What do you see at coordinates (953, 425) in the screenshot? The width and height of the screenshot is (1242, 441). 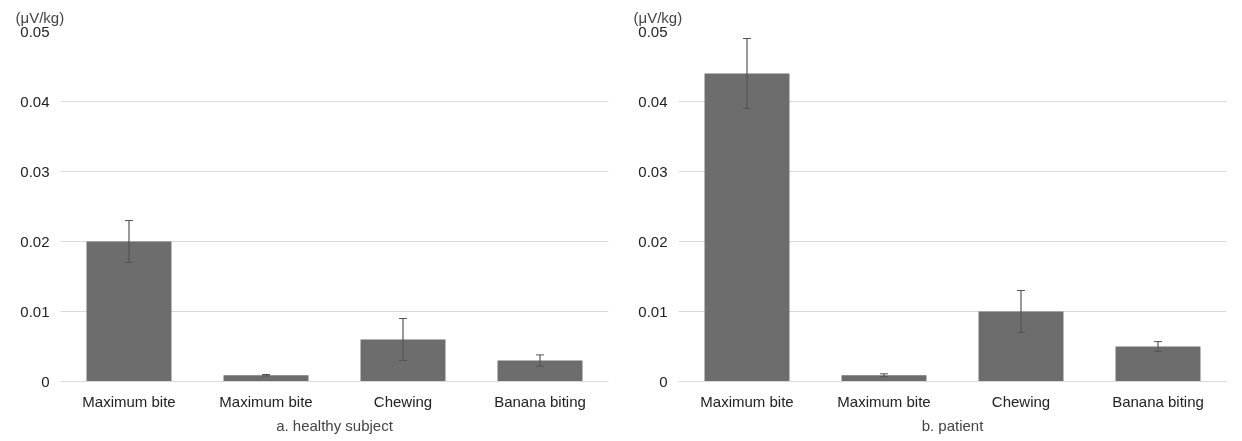 I see `x-axis-title: b. patient` at bounding box center [953, 425].